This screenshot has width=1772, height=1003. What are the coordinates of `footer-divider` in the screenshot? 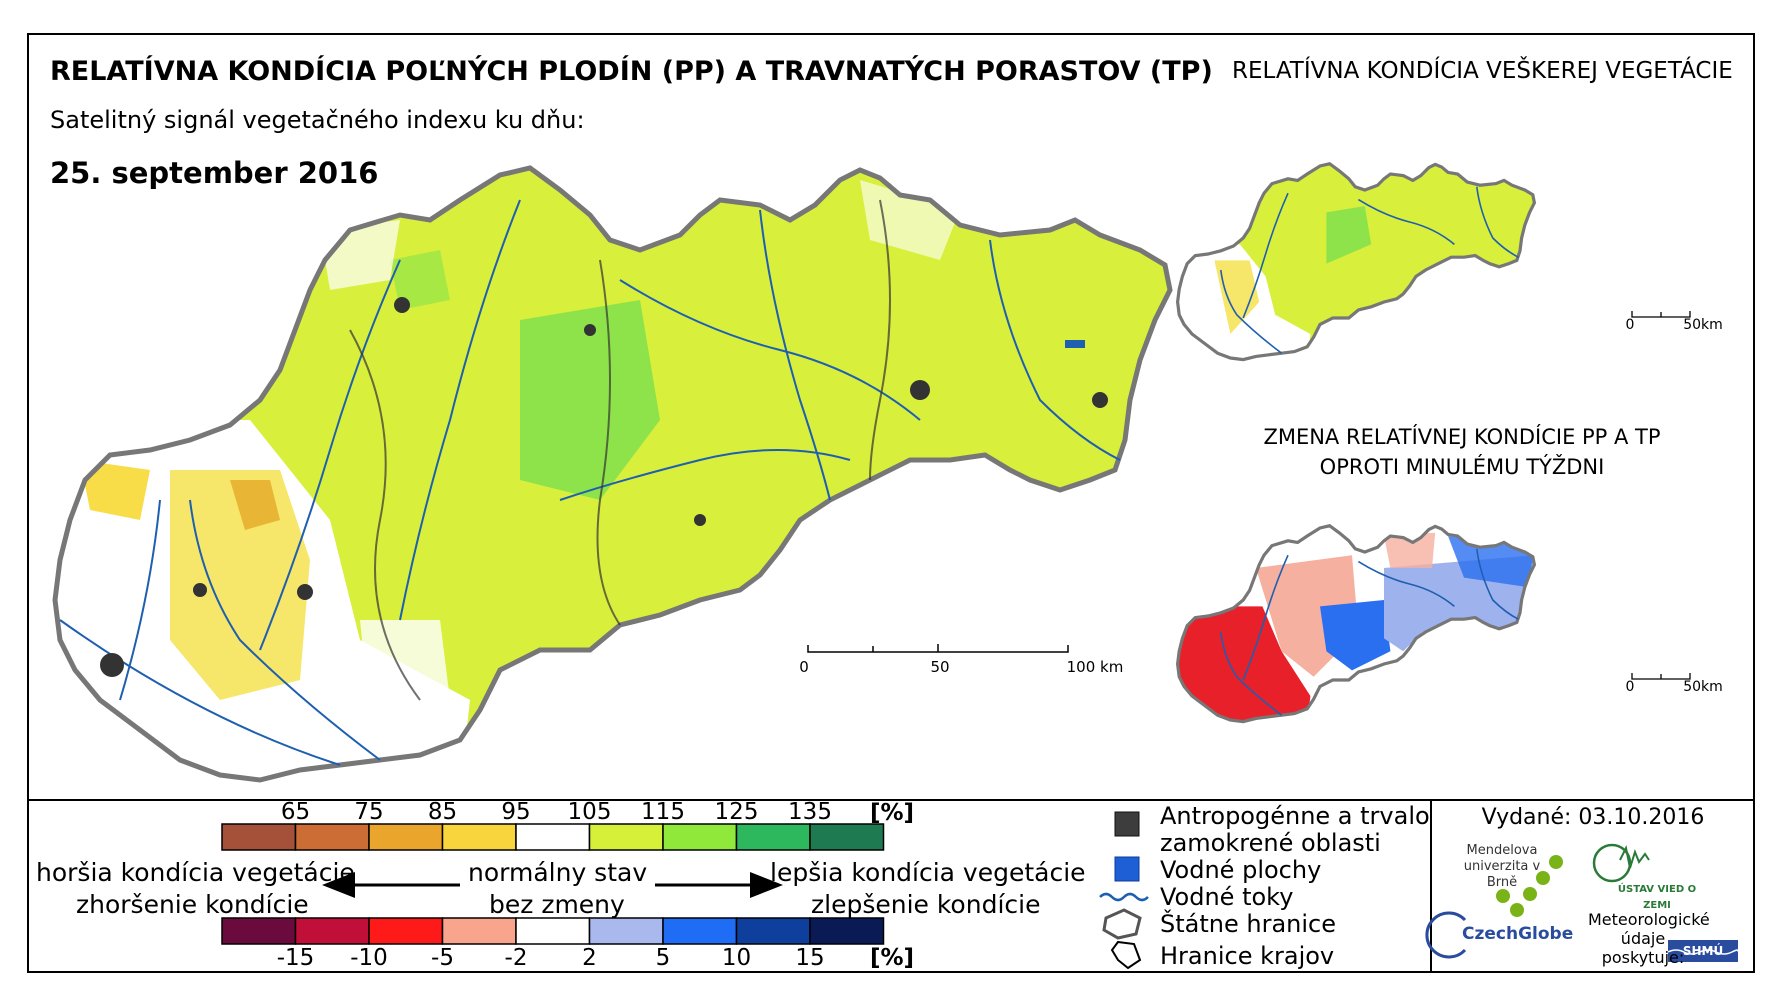 It's located at (1431, 886).